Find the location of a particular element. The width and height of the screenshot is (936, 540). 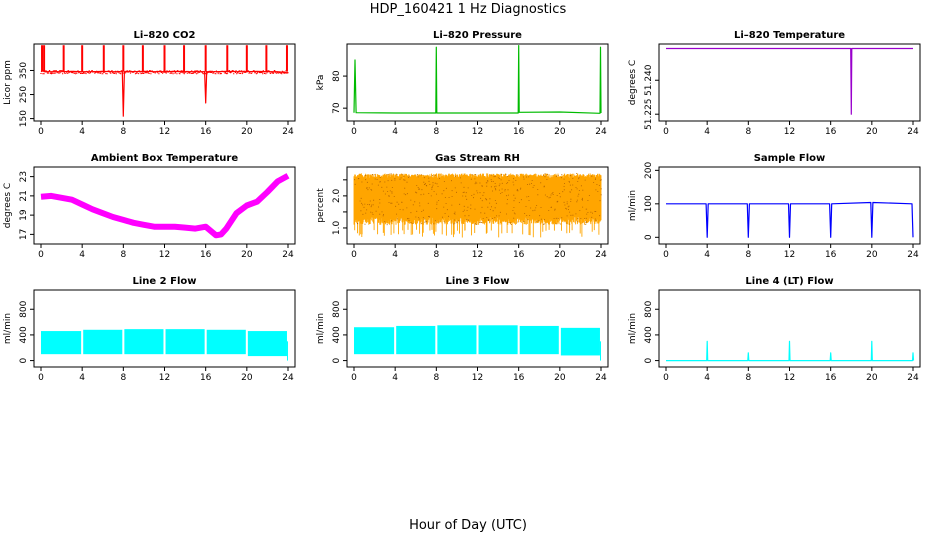

y-tick-label: 80 is located at coordinates (337, 76).